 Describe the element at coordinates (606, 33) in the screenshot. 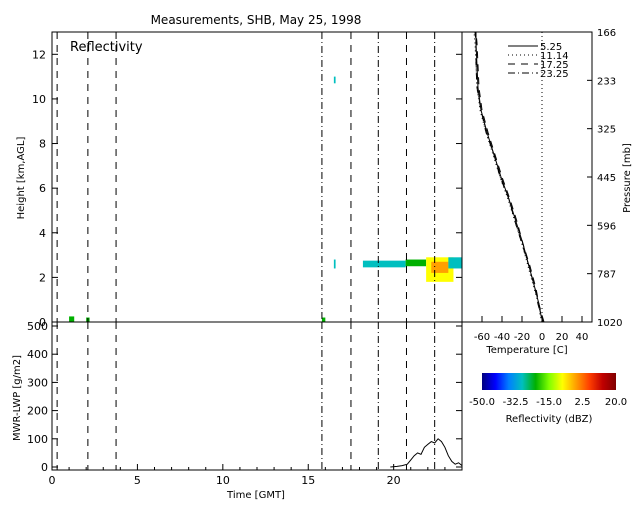

I see `pressure-tick-label: 166` at that location.